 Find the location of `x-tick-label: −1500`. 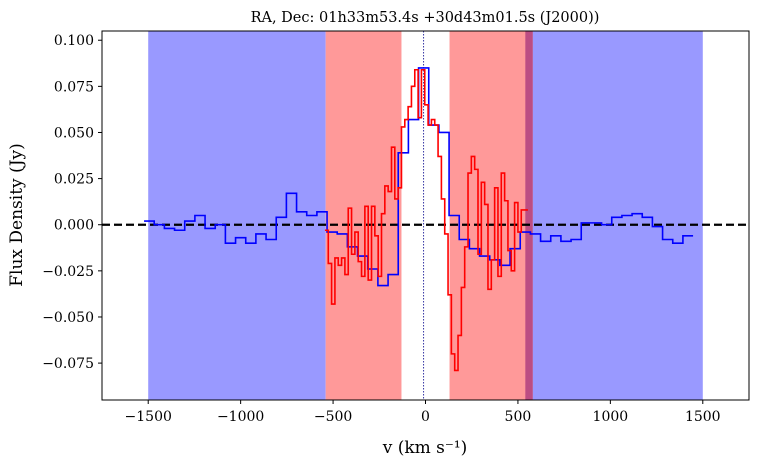

x-tick-label: −1500 is located at coordinates (148, 417).